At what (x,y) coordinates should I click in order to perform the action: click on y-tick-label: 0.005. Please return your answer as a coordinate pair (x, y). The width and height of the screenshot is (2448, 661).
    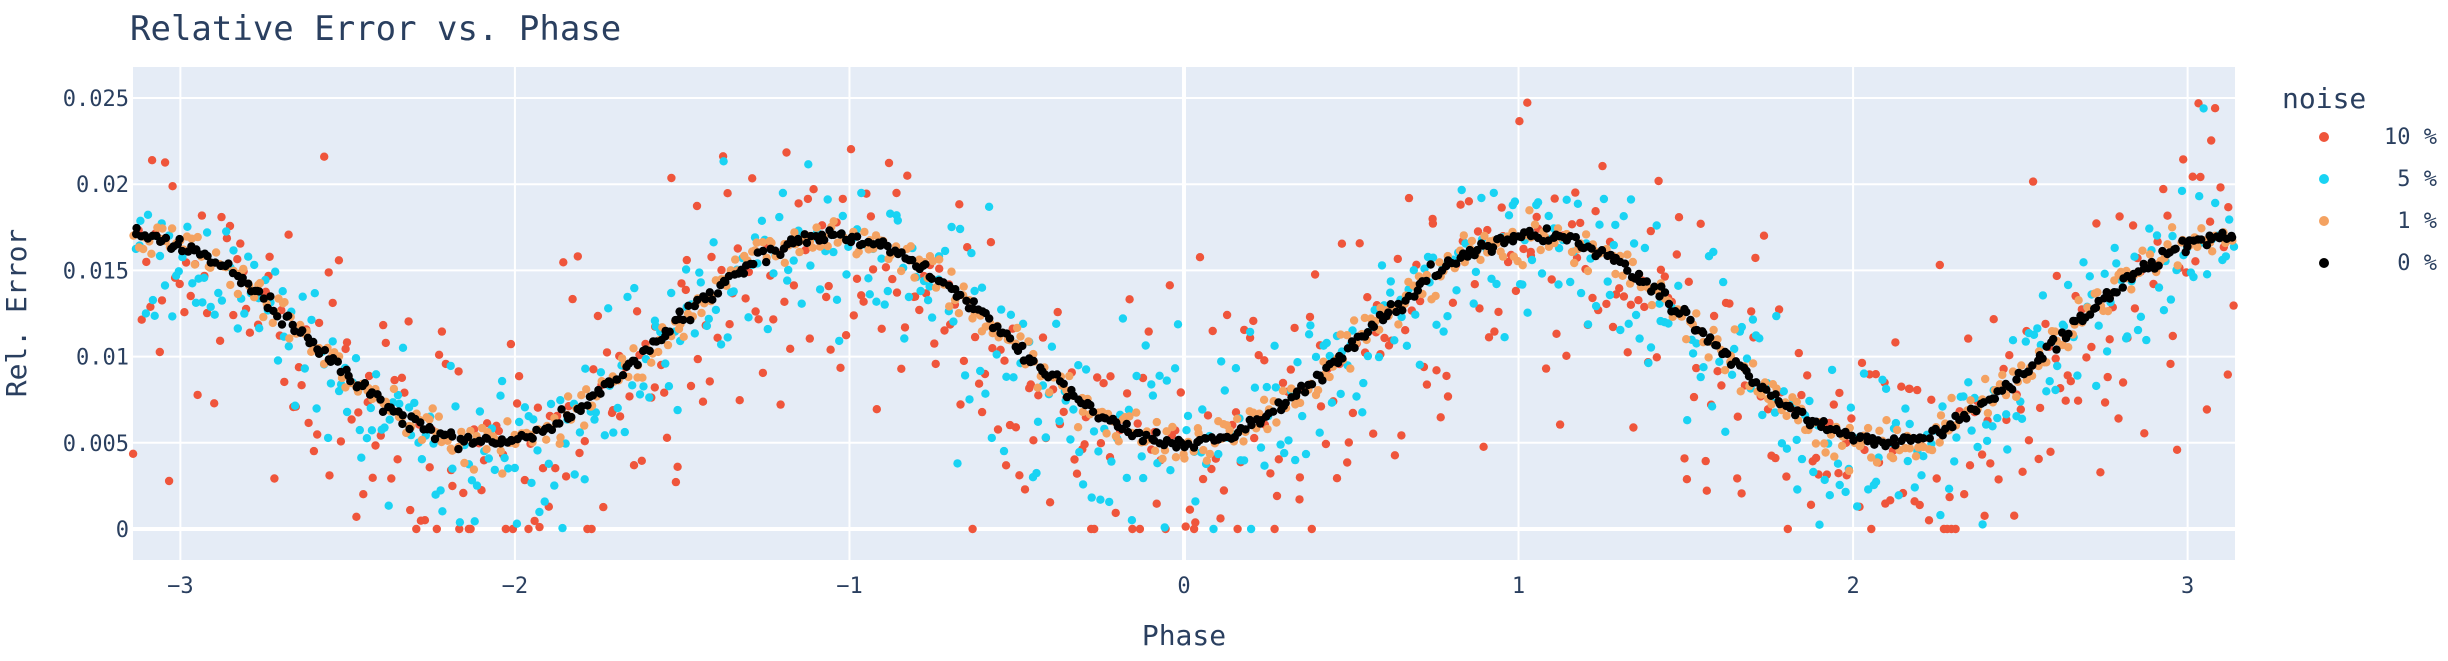
    Looking at the image, I should click on (96, 444).